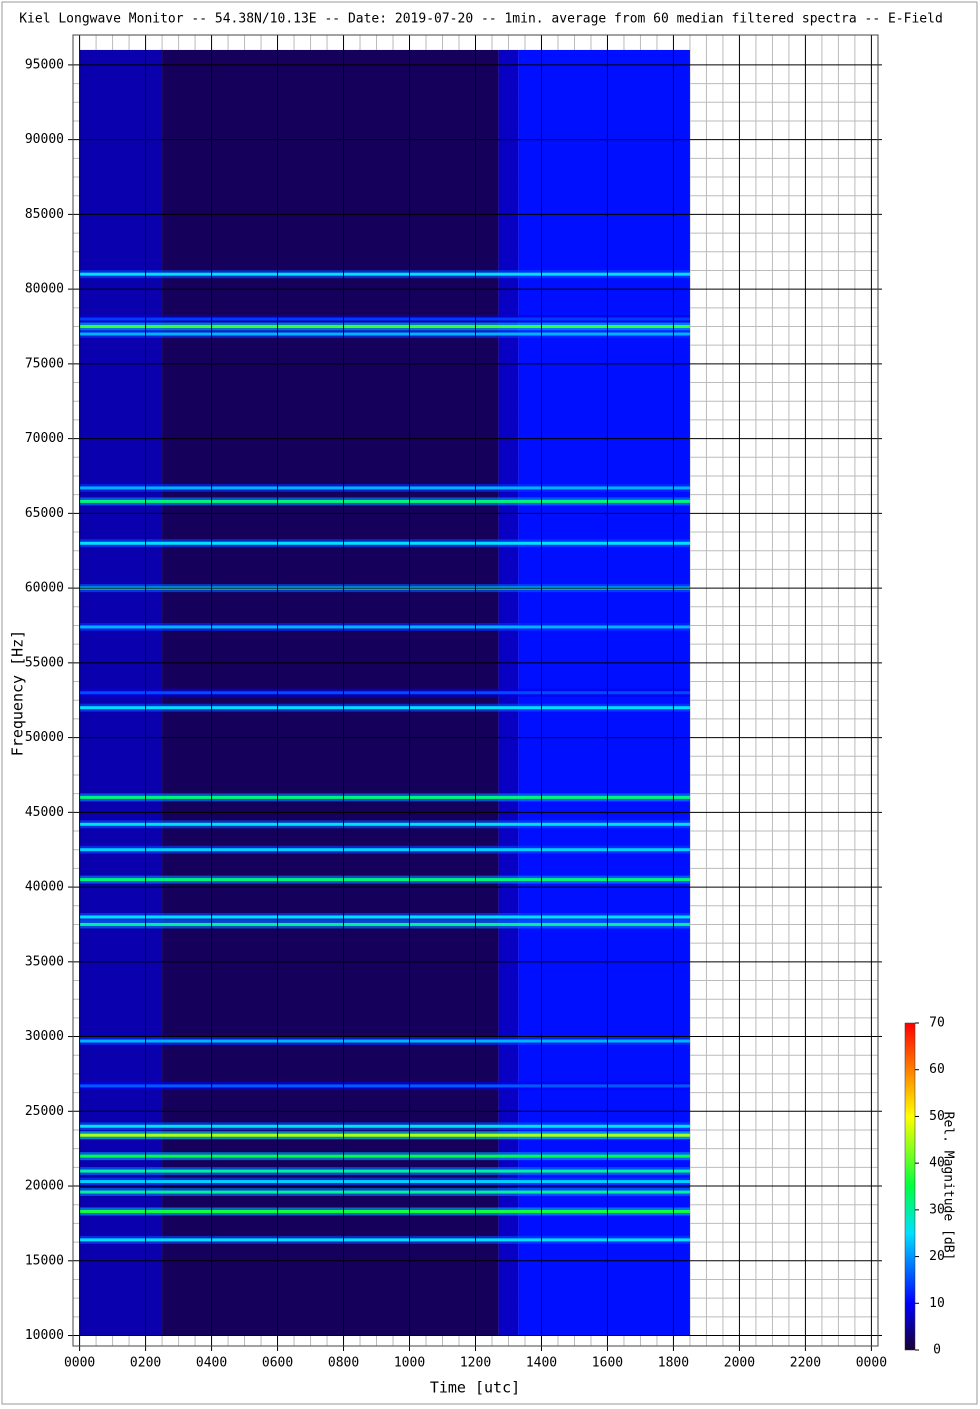 The width and height of the screenshot is (980, 1409). What do you see at coordinates (44, 438) in the screenshot?
I see `y-tick-label: 70000` at bounding box center [44, 438].